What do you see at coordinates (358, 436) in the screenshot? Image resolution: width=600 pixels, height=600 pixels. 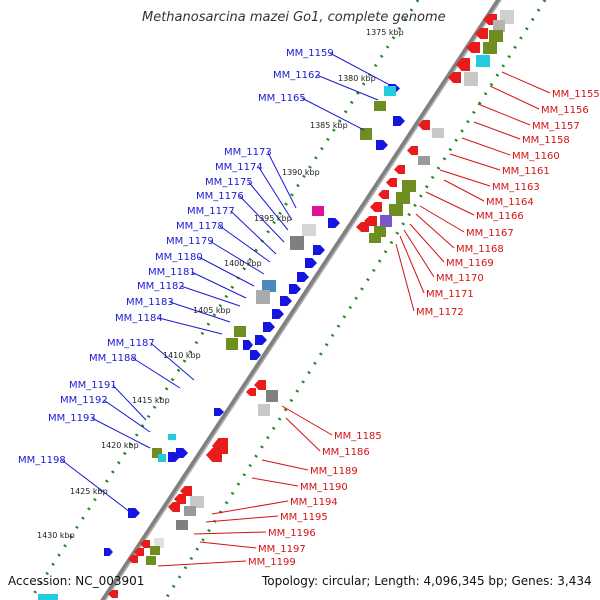 I see `gene-label-reverse: MM_1185` at bounding box center [358, 436].